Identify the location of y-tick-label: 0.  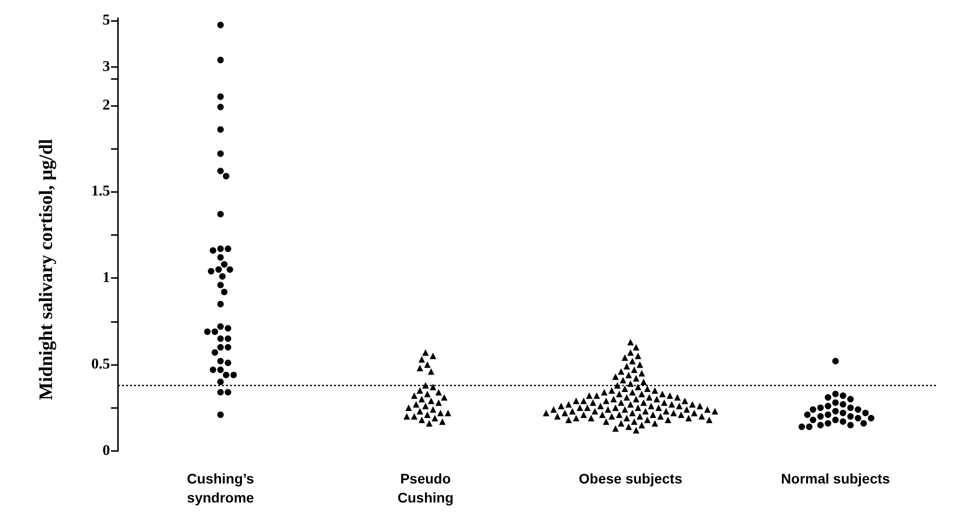
(106, 451).